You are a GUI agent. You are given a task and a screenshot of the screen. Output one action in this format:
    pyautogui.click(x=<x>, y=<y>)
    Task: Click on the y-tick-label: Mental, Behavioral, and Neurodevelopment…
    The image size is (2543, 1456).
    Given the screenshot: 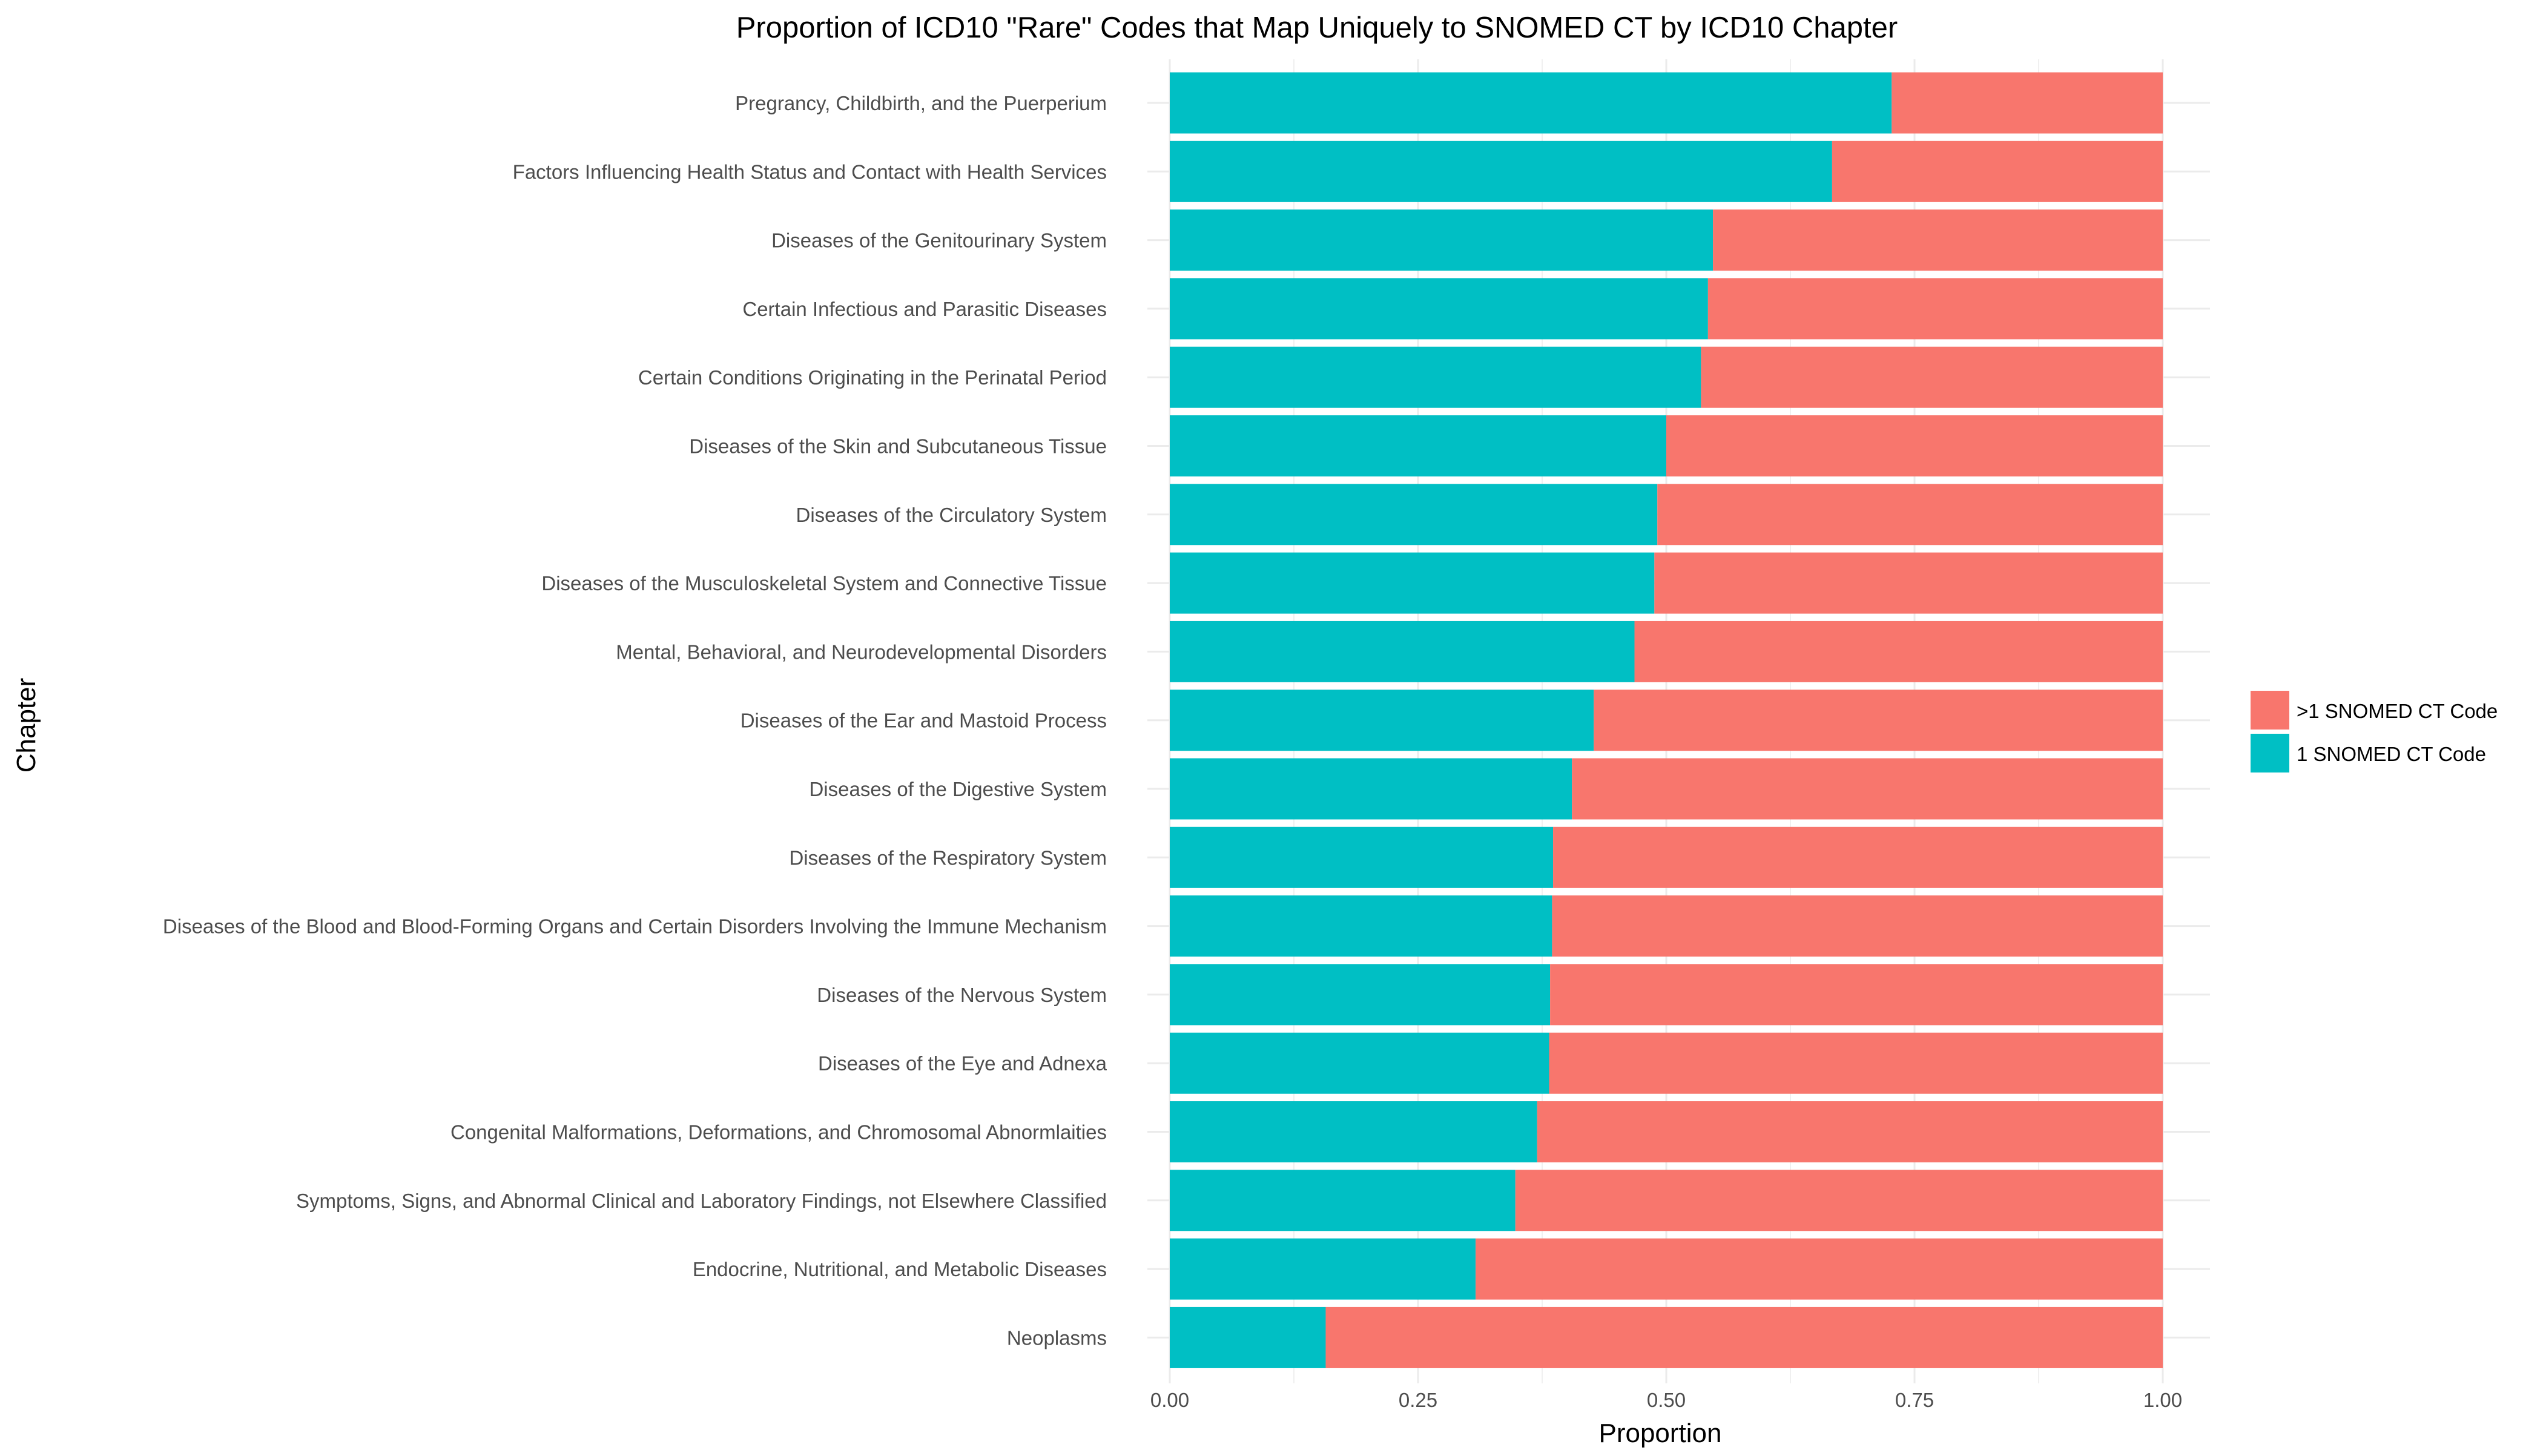 What is the action you would take?
    pyautogui.click(x=862, y=652)
    